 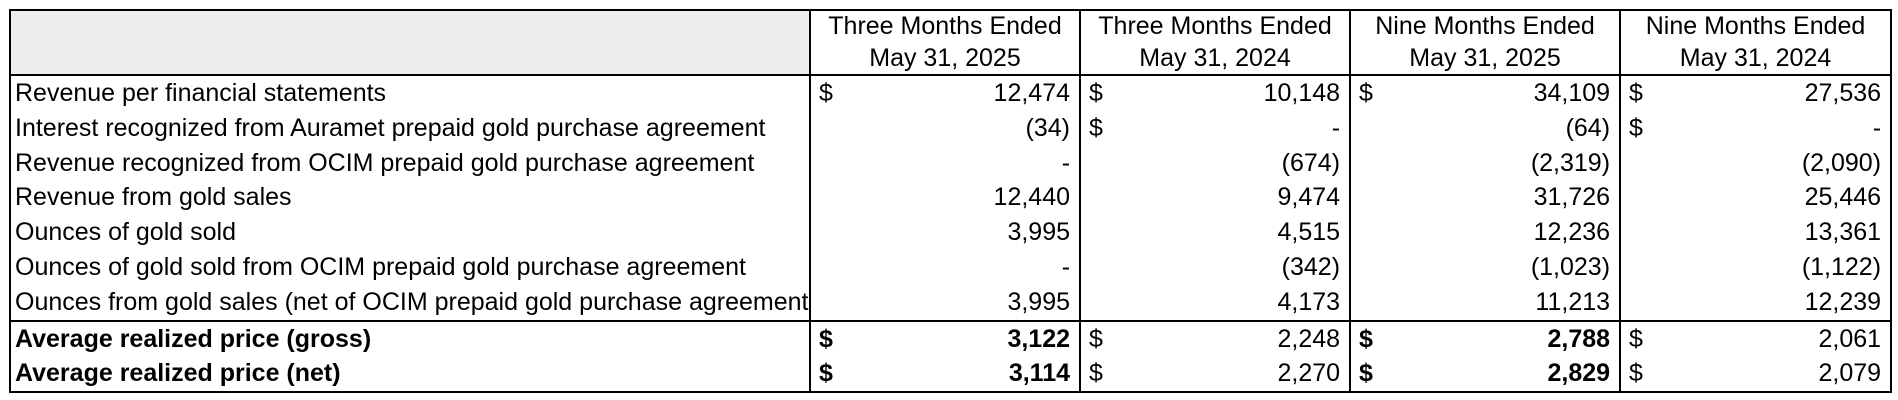 What do you see at coordinates (1236, 375) in the screenshot?
I see `cell-value: 2,270` at bounding box center [1236, 375].